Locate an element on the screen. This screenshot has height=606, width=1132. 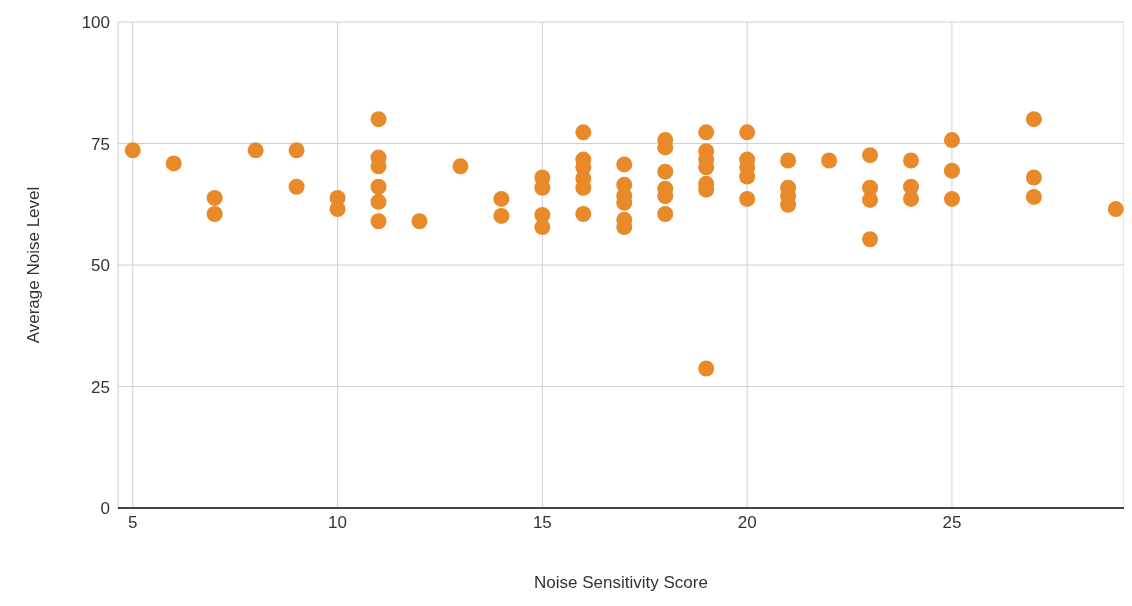
y-tick-label: 0 is located at coordinates (105, 509).